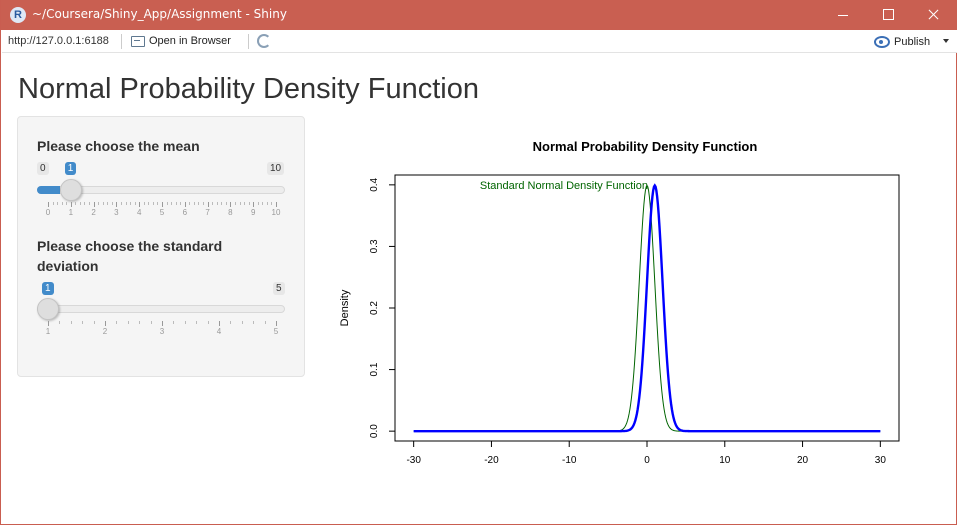 The height and width of the screenshot is (525, 957). I want to click on sd-slider-track, so click(161, 309).